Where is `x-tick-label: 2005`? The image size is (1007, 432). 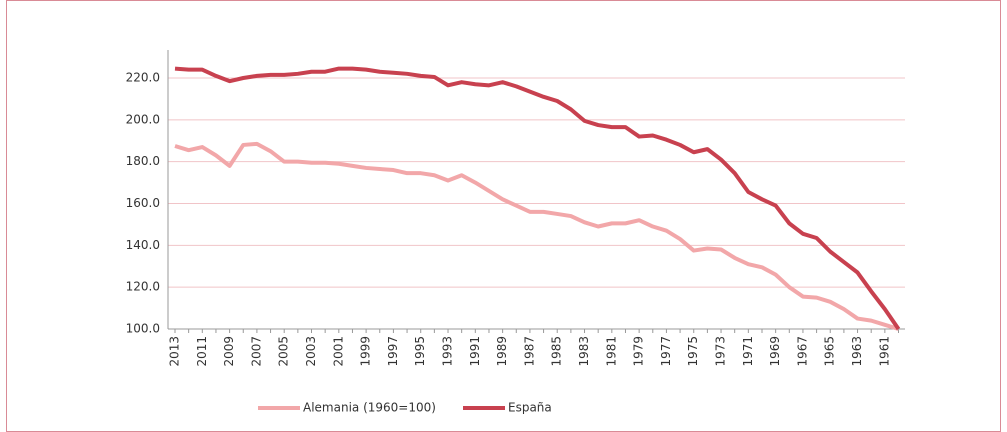 x-tick-label: 2005 is located at coordinates (284, 351).